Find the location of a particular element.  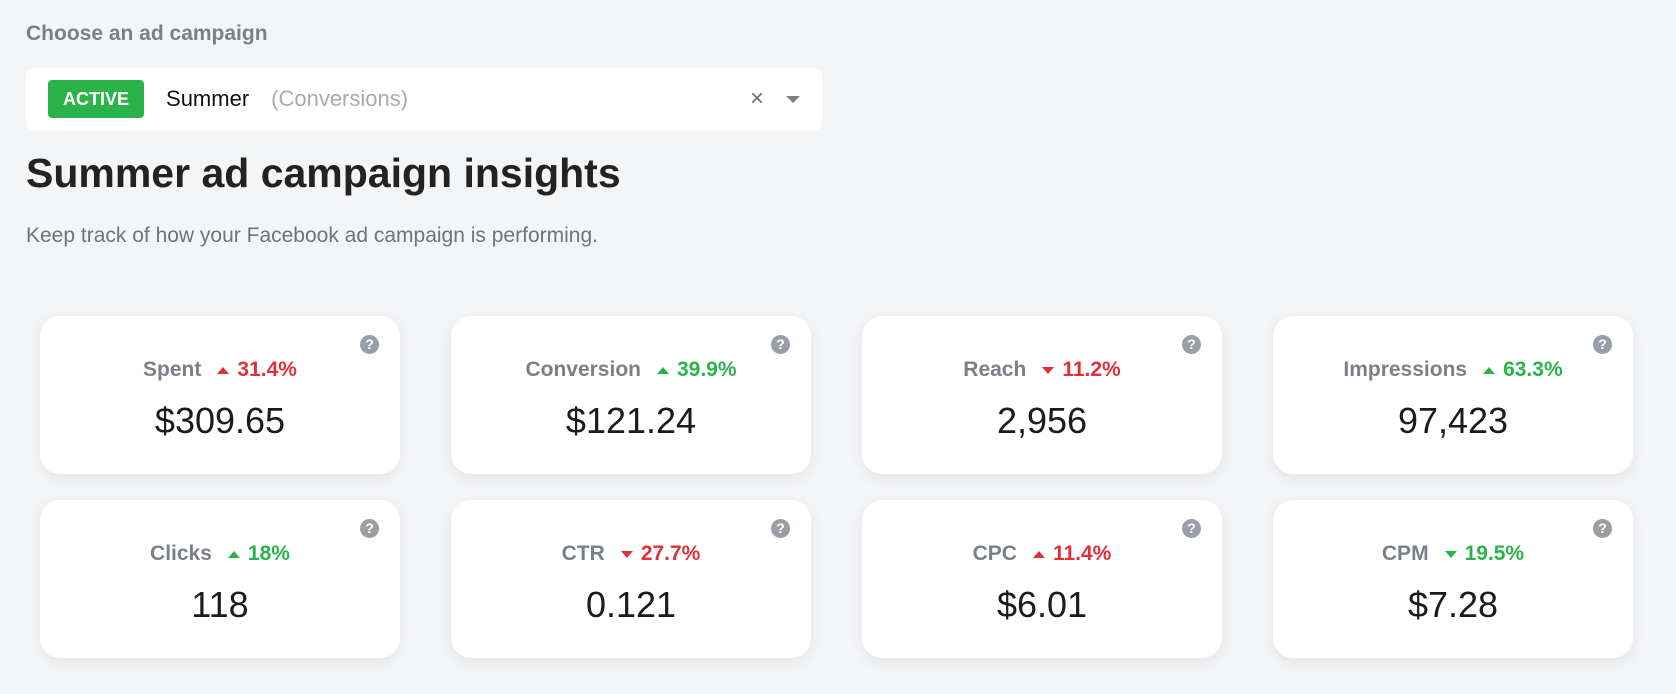

campaign-type: (Conversions) is located at coordinates (340, 98).